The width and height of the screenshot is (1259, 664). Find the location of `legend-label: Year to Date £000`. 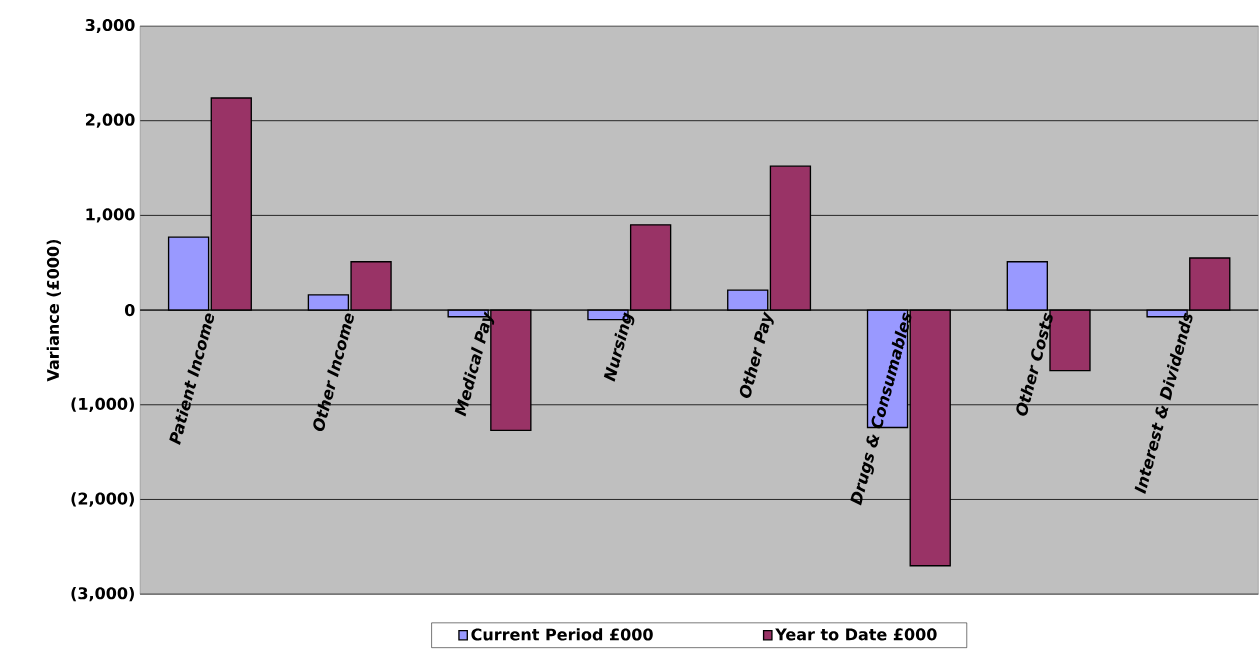

legend-label: Year to Date £000 is located at coordinates (856, 634).